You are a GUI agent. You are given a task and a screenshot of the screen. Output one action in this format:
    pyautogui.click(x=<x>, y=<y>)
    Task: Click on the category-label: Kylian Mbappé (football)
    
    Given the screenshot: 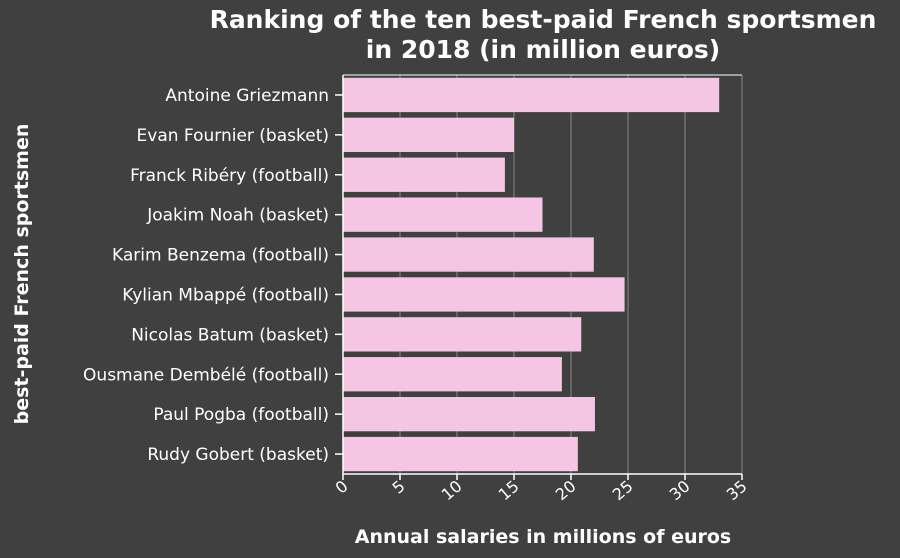 What is the action you would take?
    pyautogui.click(x=225, y=295)
    